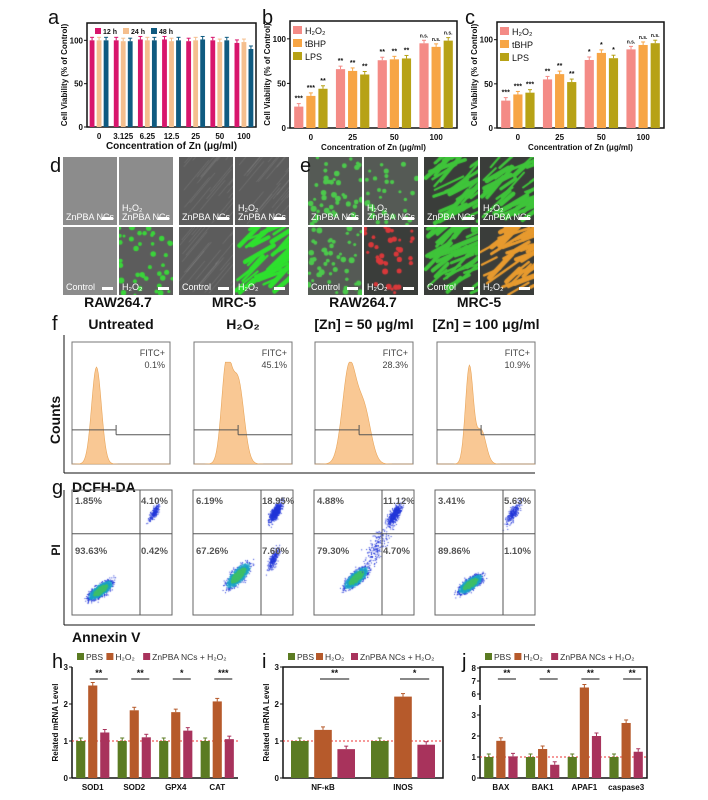 The width and height of the screenshot is (708, 800). Describe the element at coordinates (219, 136) in the screenshot. I see `x-tick-label: 50` at that location.